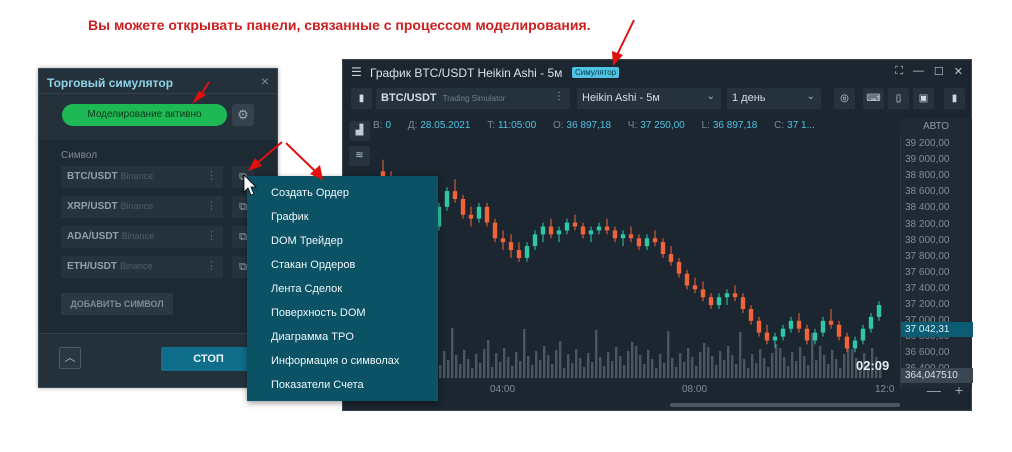 The image size is (1012, 452). Describe the element at coordinates (938, 72) in the screenshot. I see `maximize-icon: ☐` at that location.